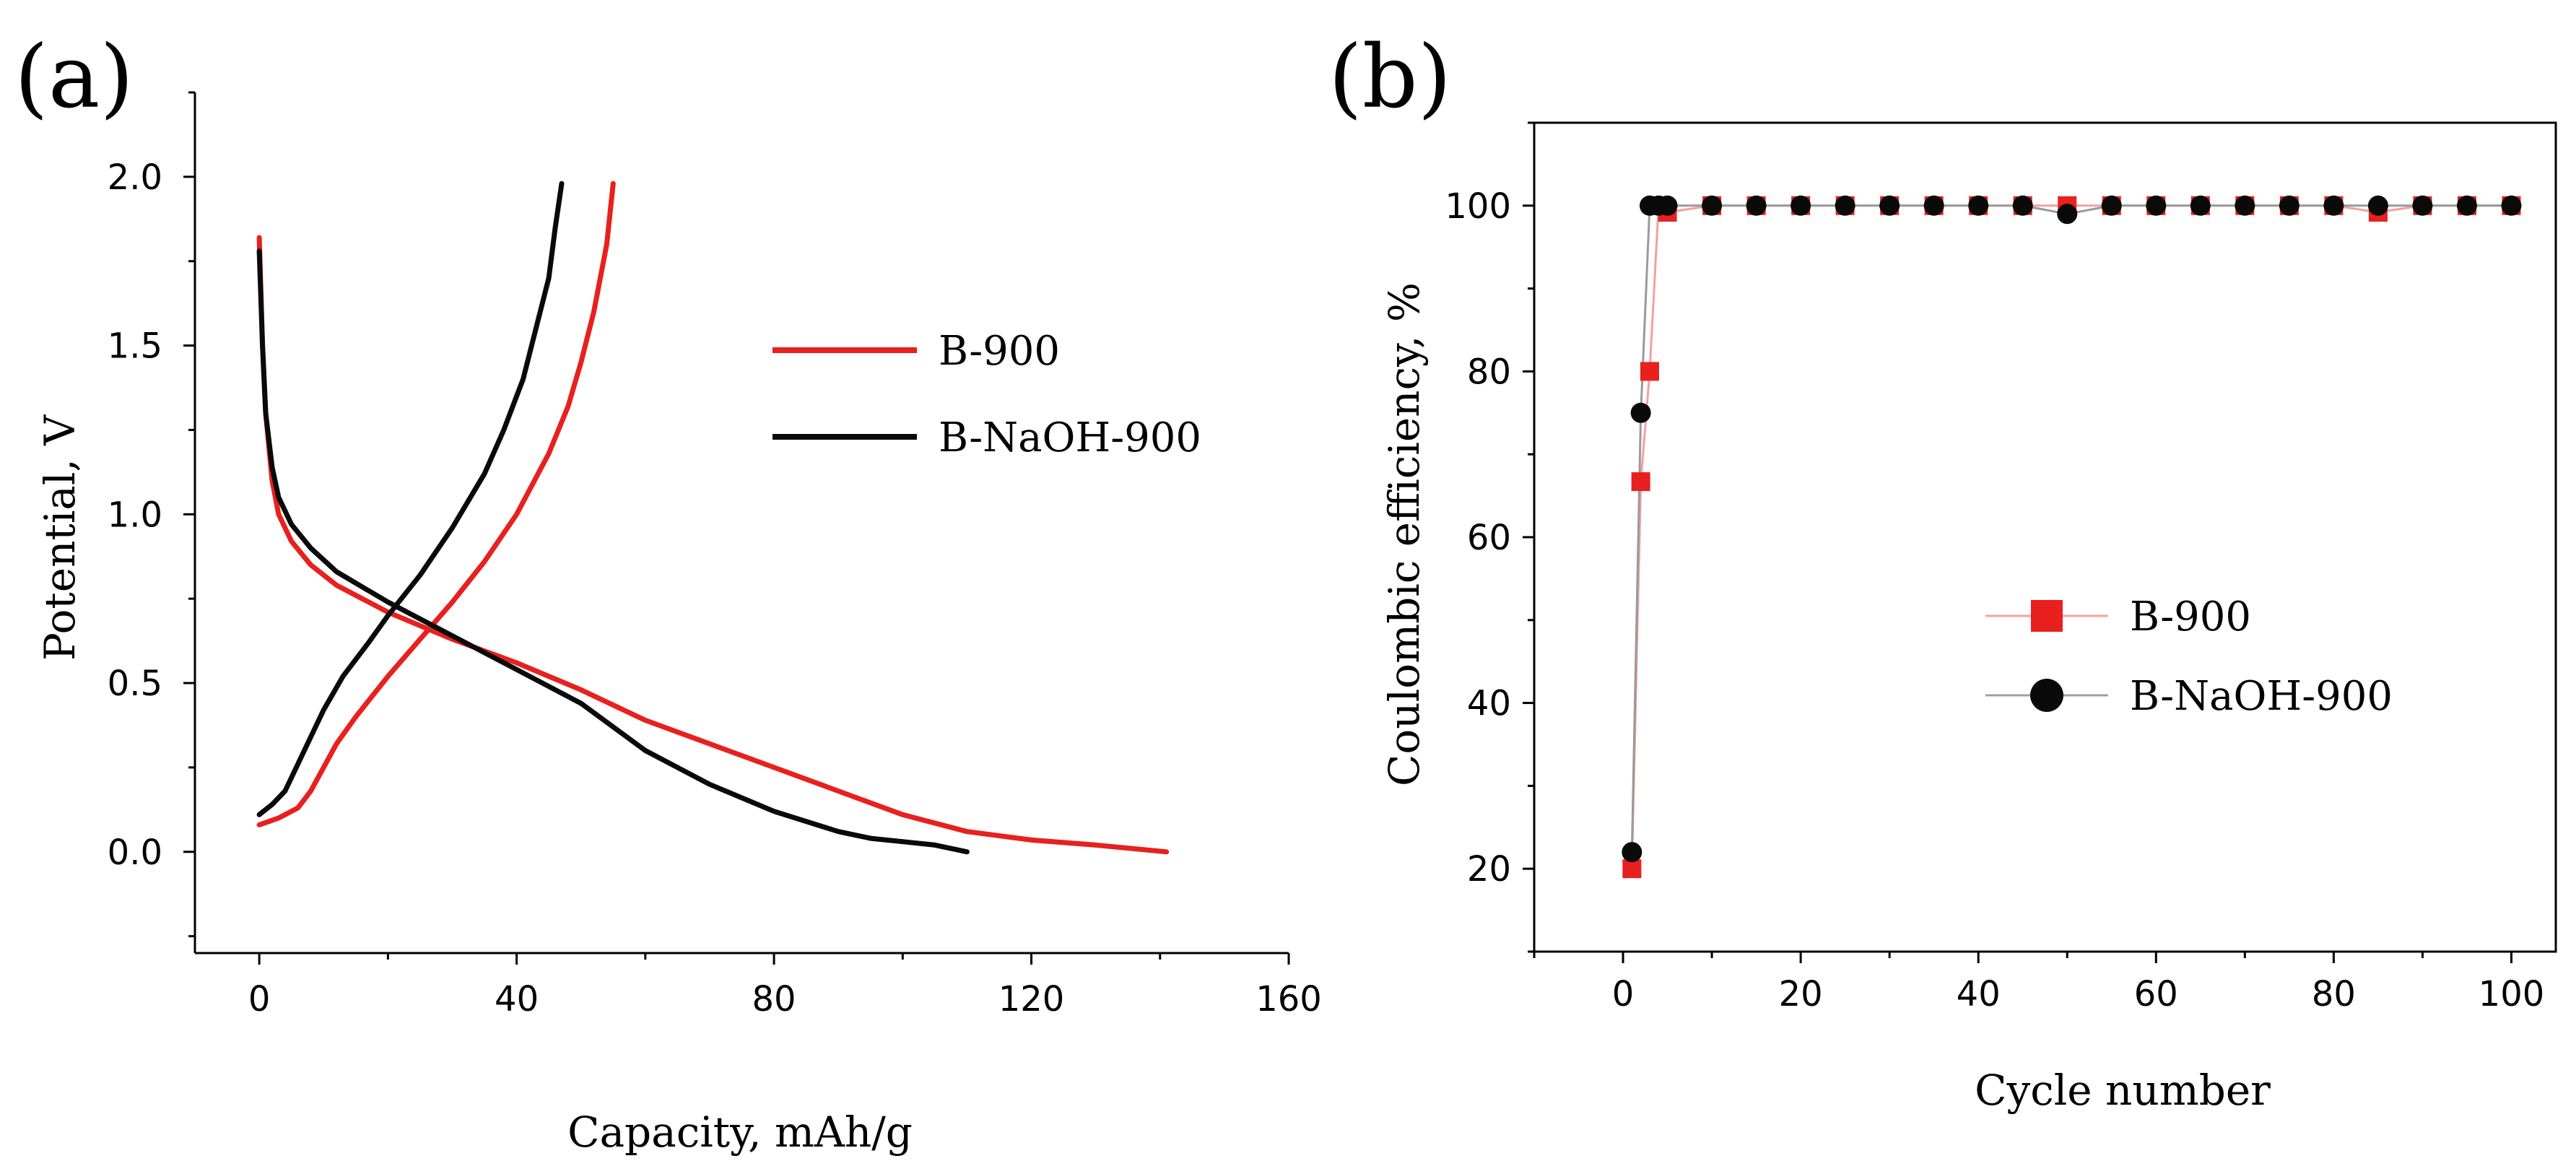  Describe the element at coordinates (517, 999) in the screenshot. I see `panel-a-x-tick-label: 40` at that location.